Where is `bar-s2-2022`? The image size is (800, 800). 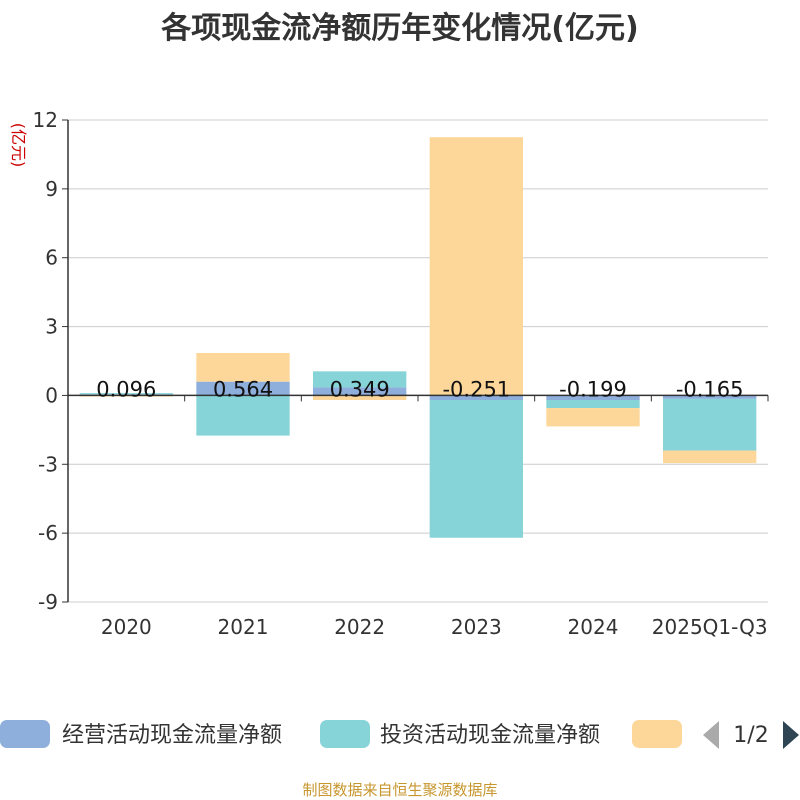
bar-s2-2022 is located at coordinates (360, 398).